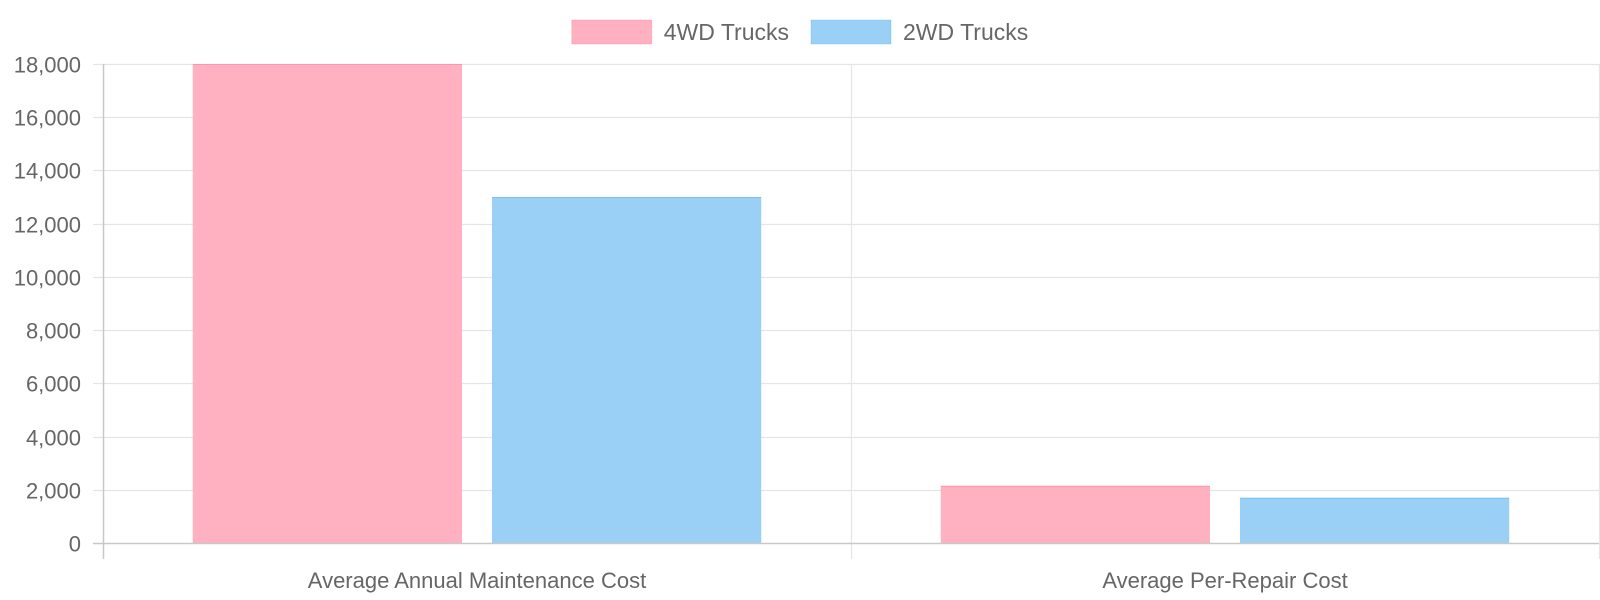 The height and width of the screenshot is (600, 1600). I want to click on x-tick-label: Average Per-Repair Cost, so click(1224, 580).